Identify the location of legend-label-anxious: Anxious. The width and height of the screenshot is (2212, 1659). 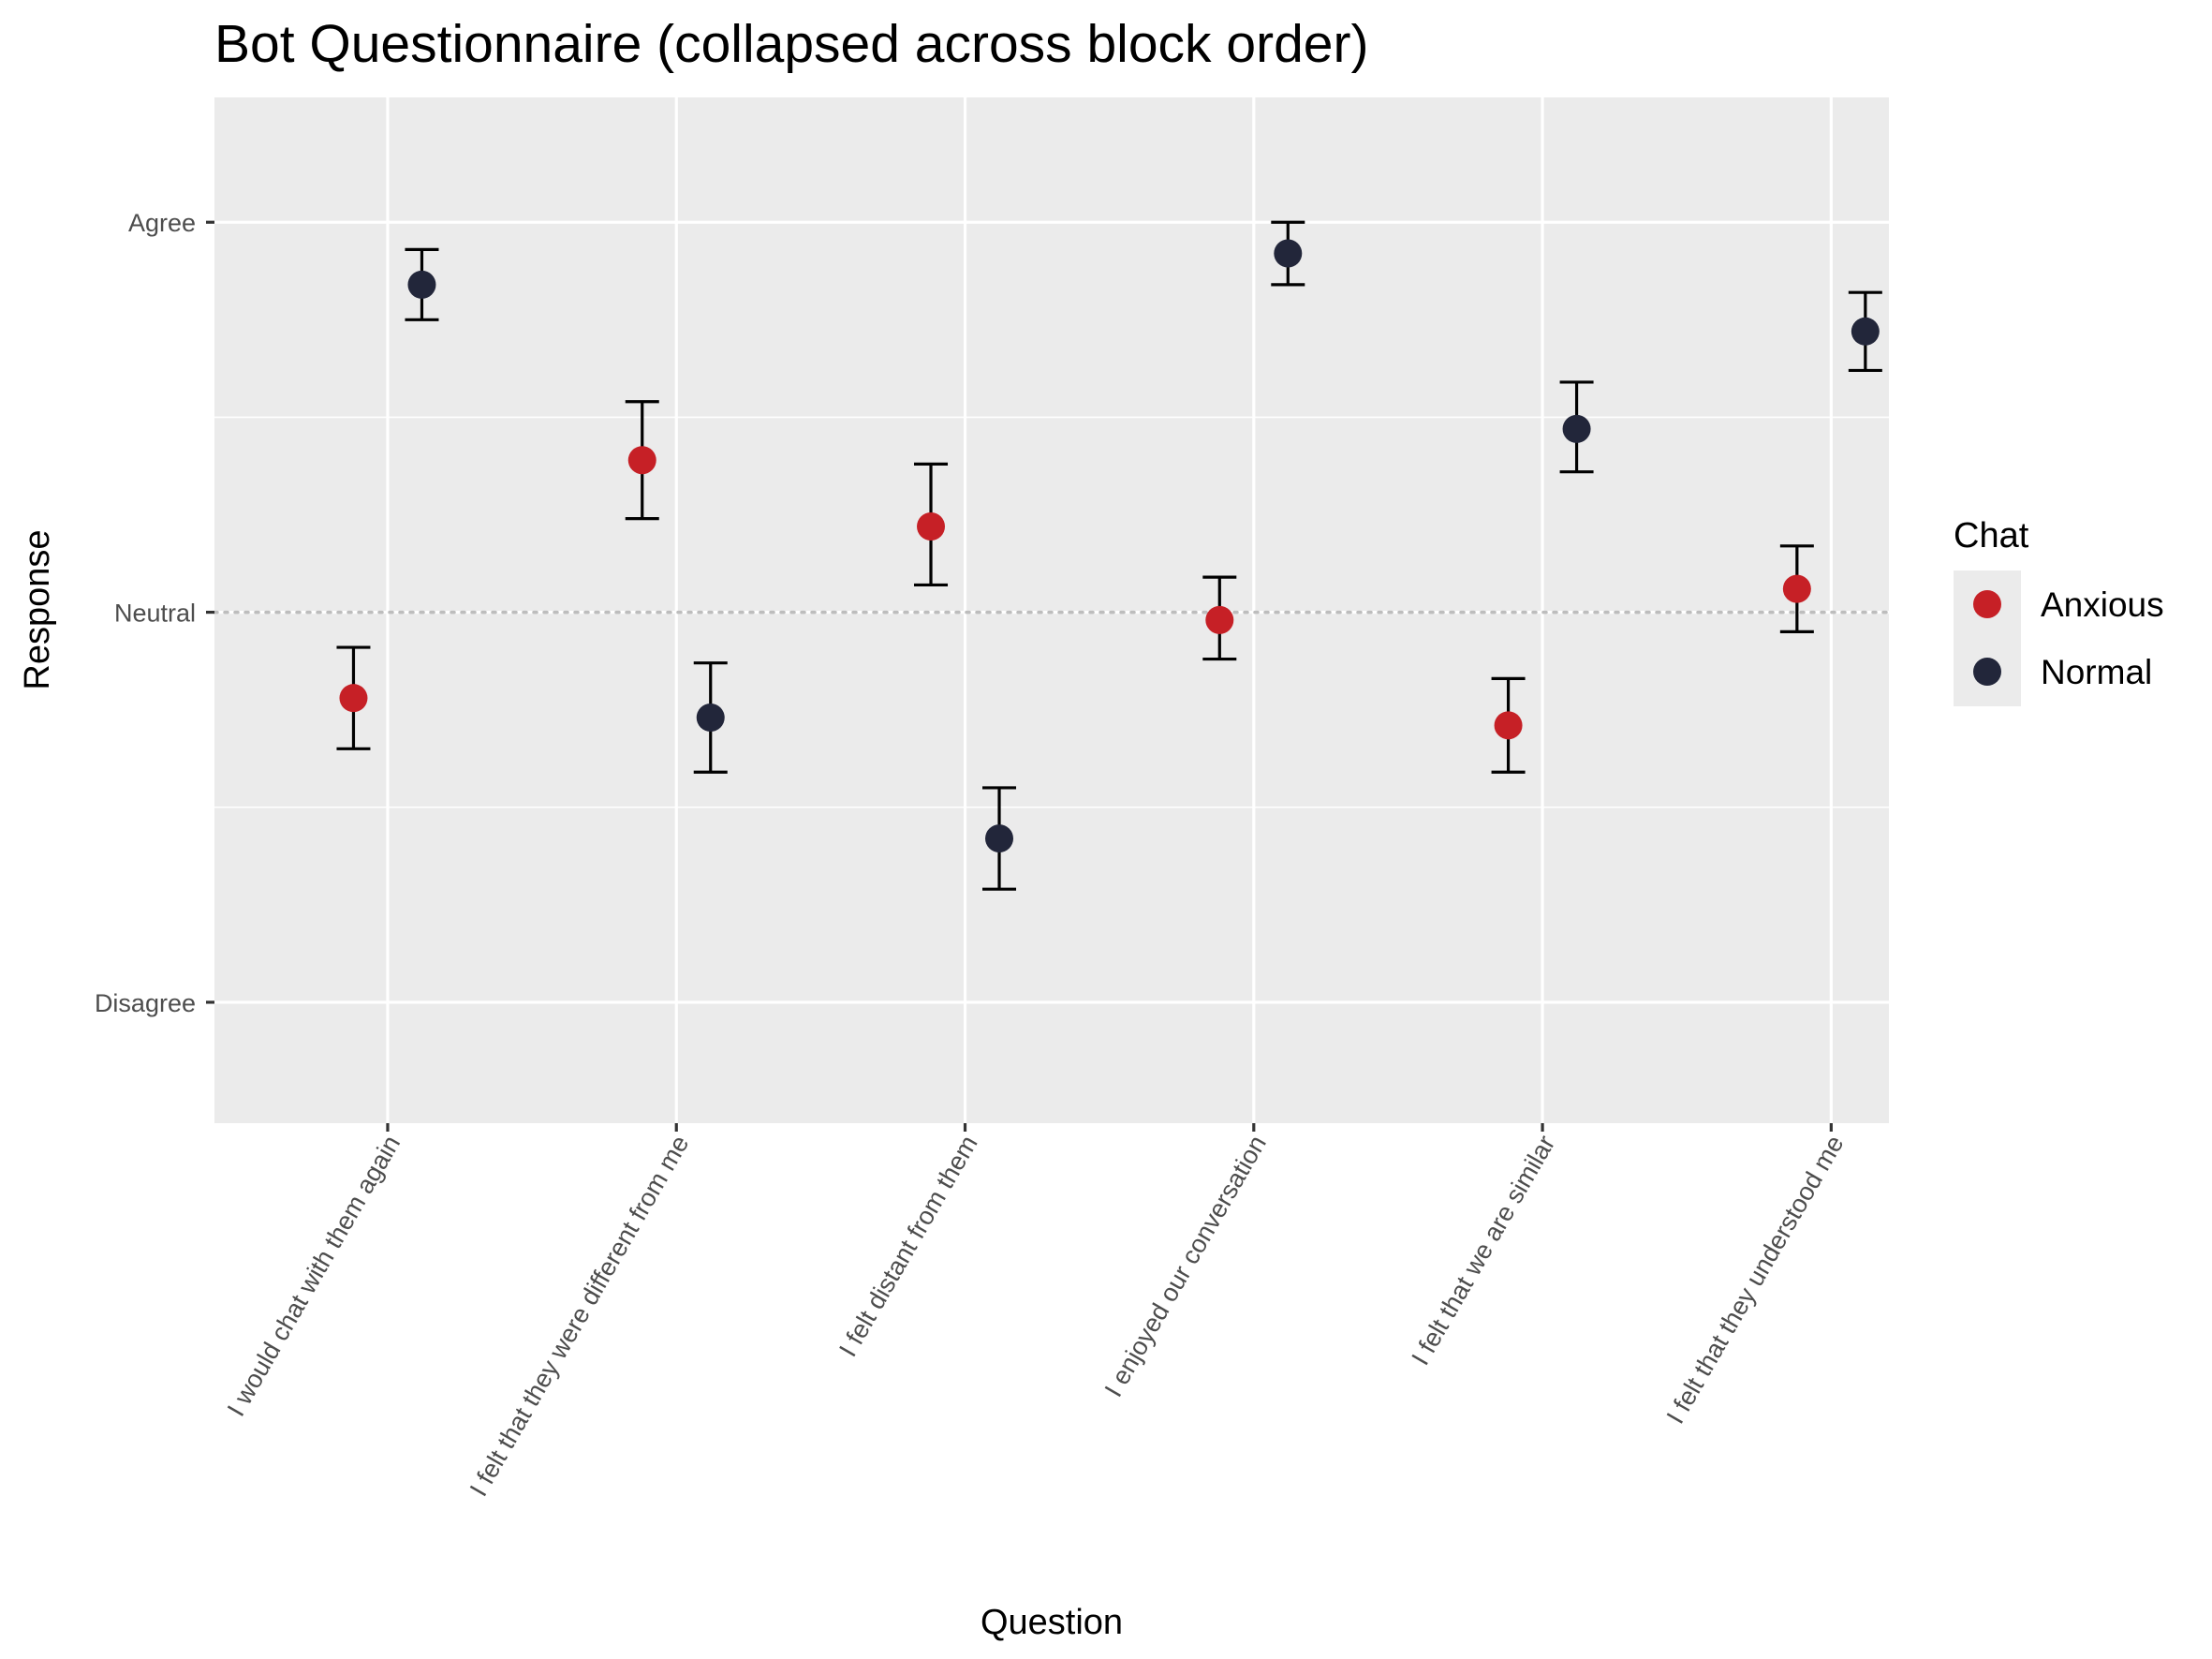
(2102, 604).